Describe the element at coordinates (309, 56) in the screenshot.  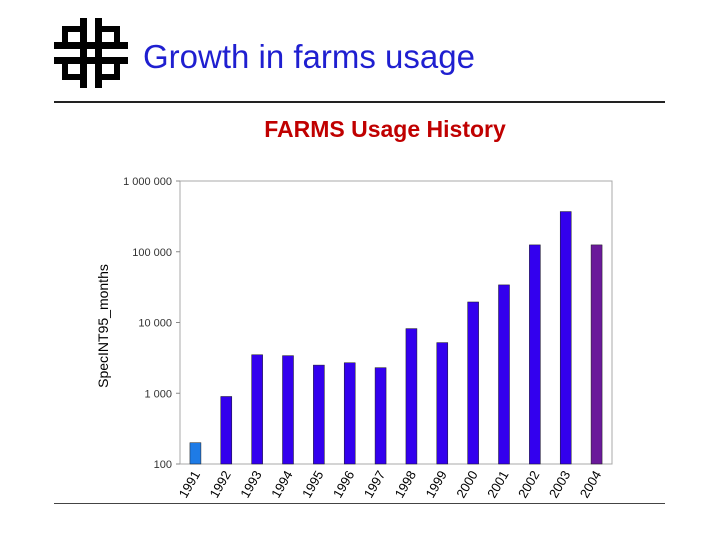
I see `slide-title: Growth in farms usage` at that location.